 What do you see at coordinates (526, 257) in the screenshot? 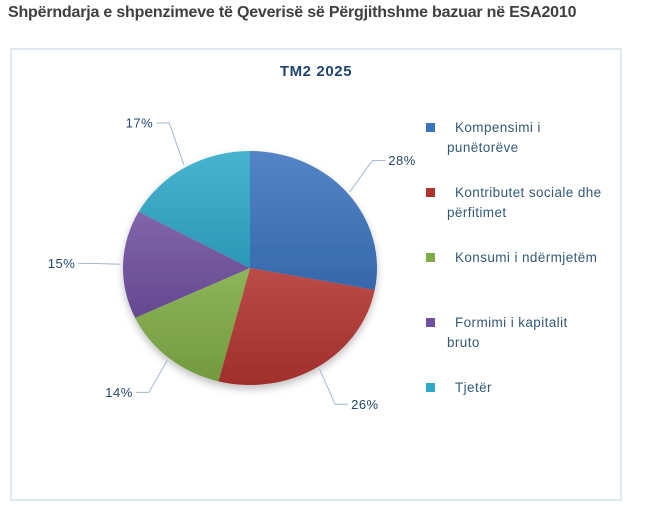
I see `legend-label: Konsumi i ndërmjetëm` at bounding box center [526, 257].